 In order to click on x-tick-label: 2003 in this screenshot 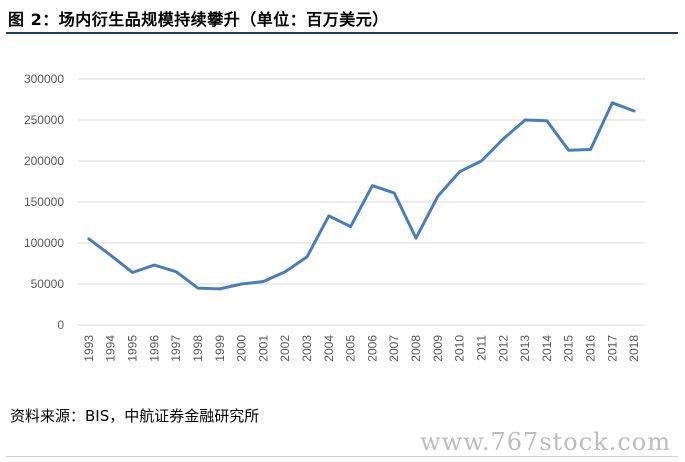, I will do `click(307, 348)`.